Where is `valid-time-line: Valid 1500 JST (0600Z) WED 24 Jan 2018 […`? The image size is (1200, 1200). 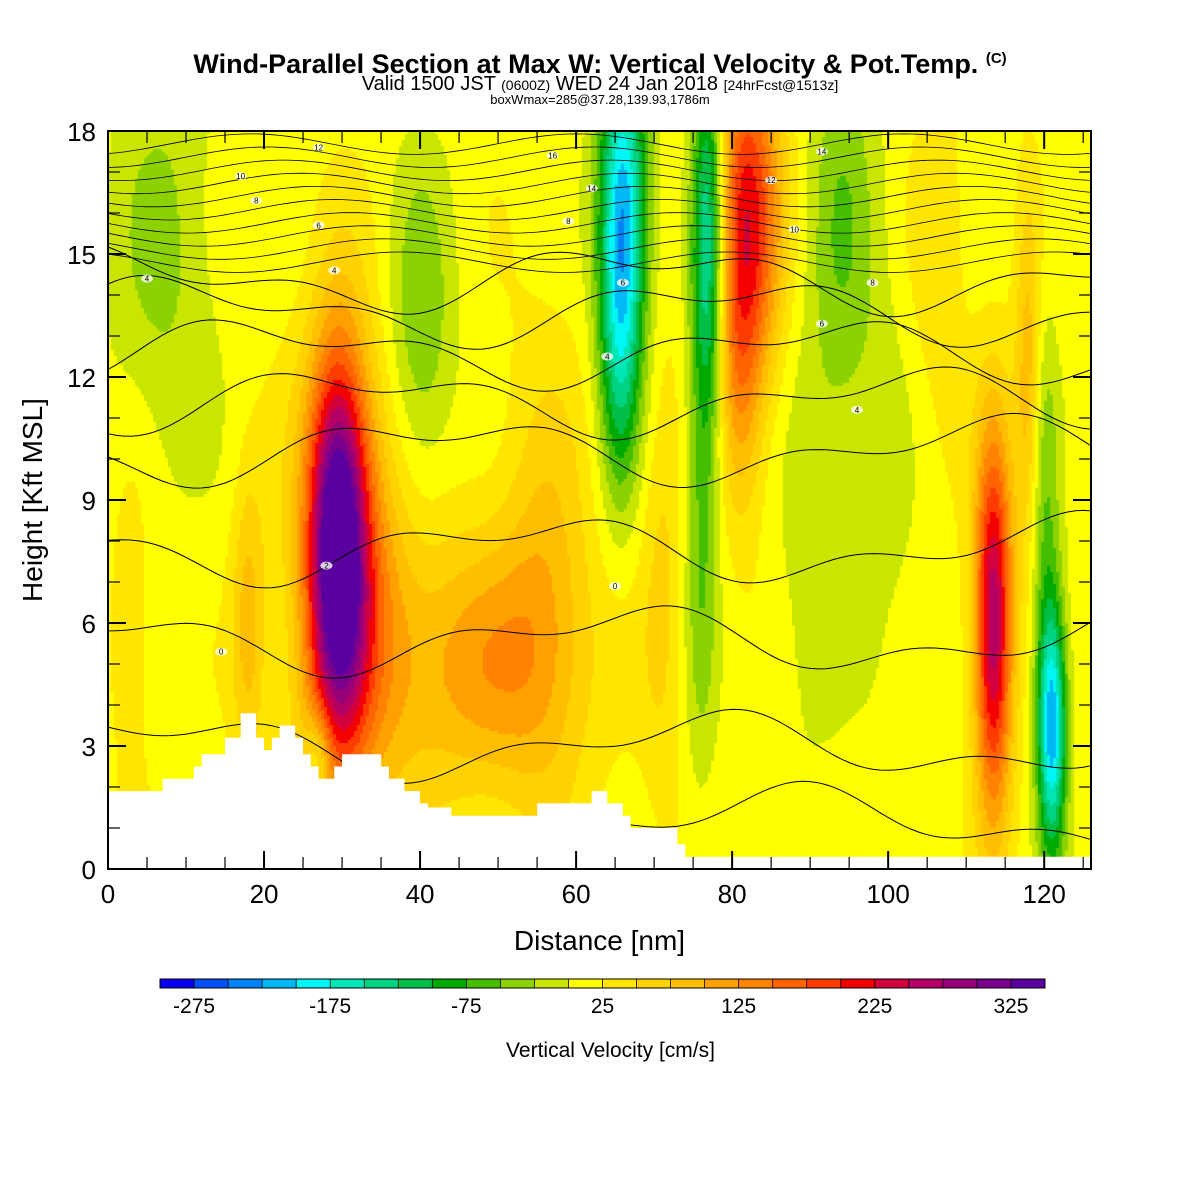 valid-time-line: Valid 1500 JST (0600Z) WED 24 Jan 2018 [… is located at coordinates (600, 84).